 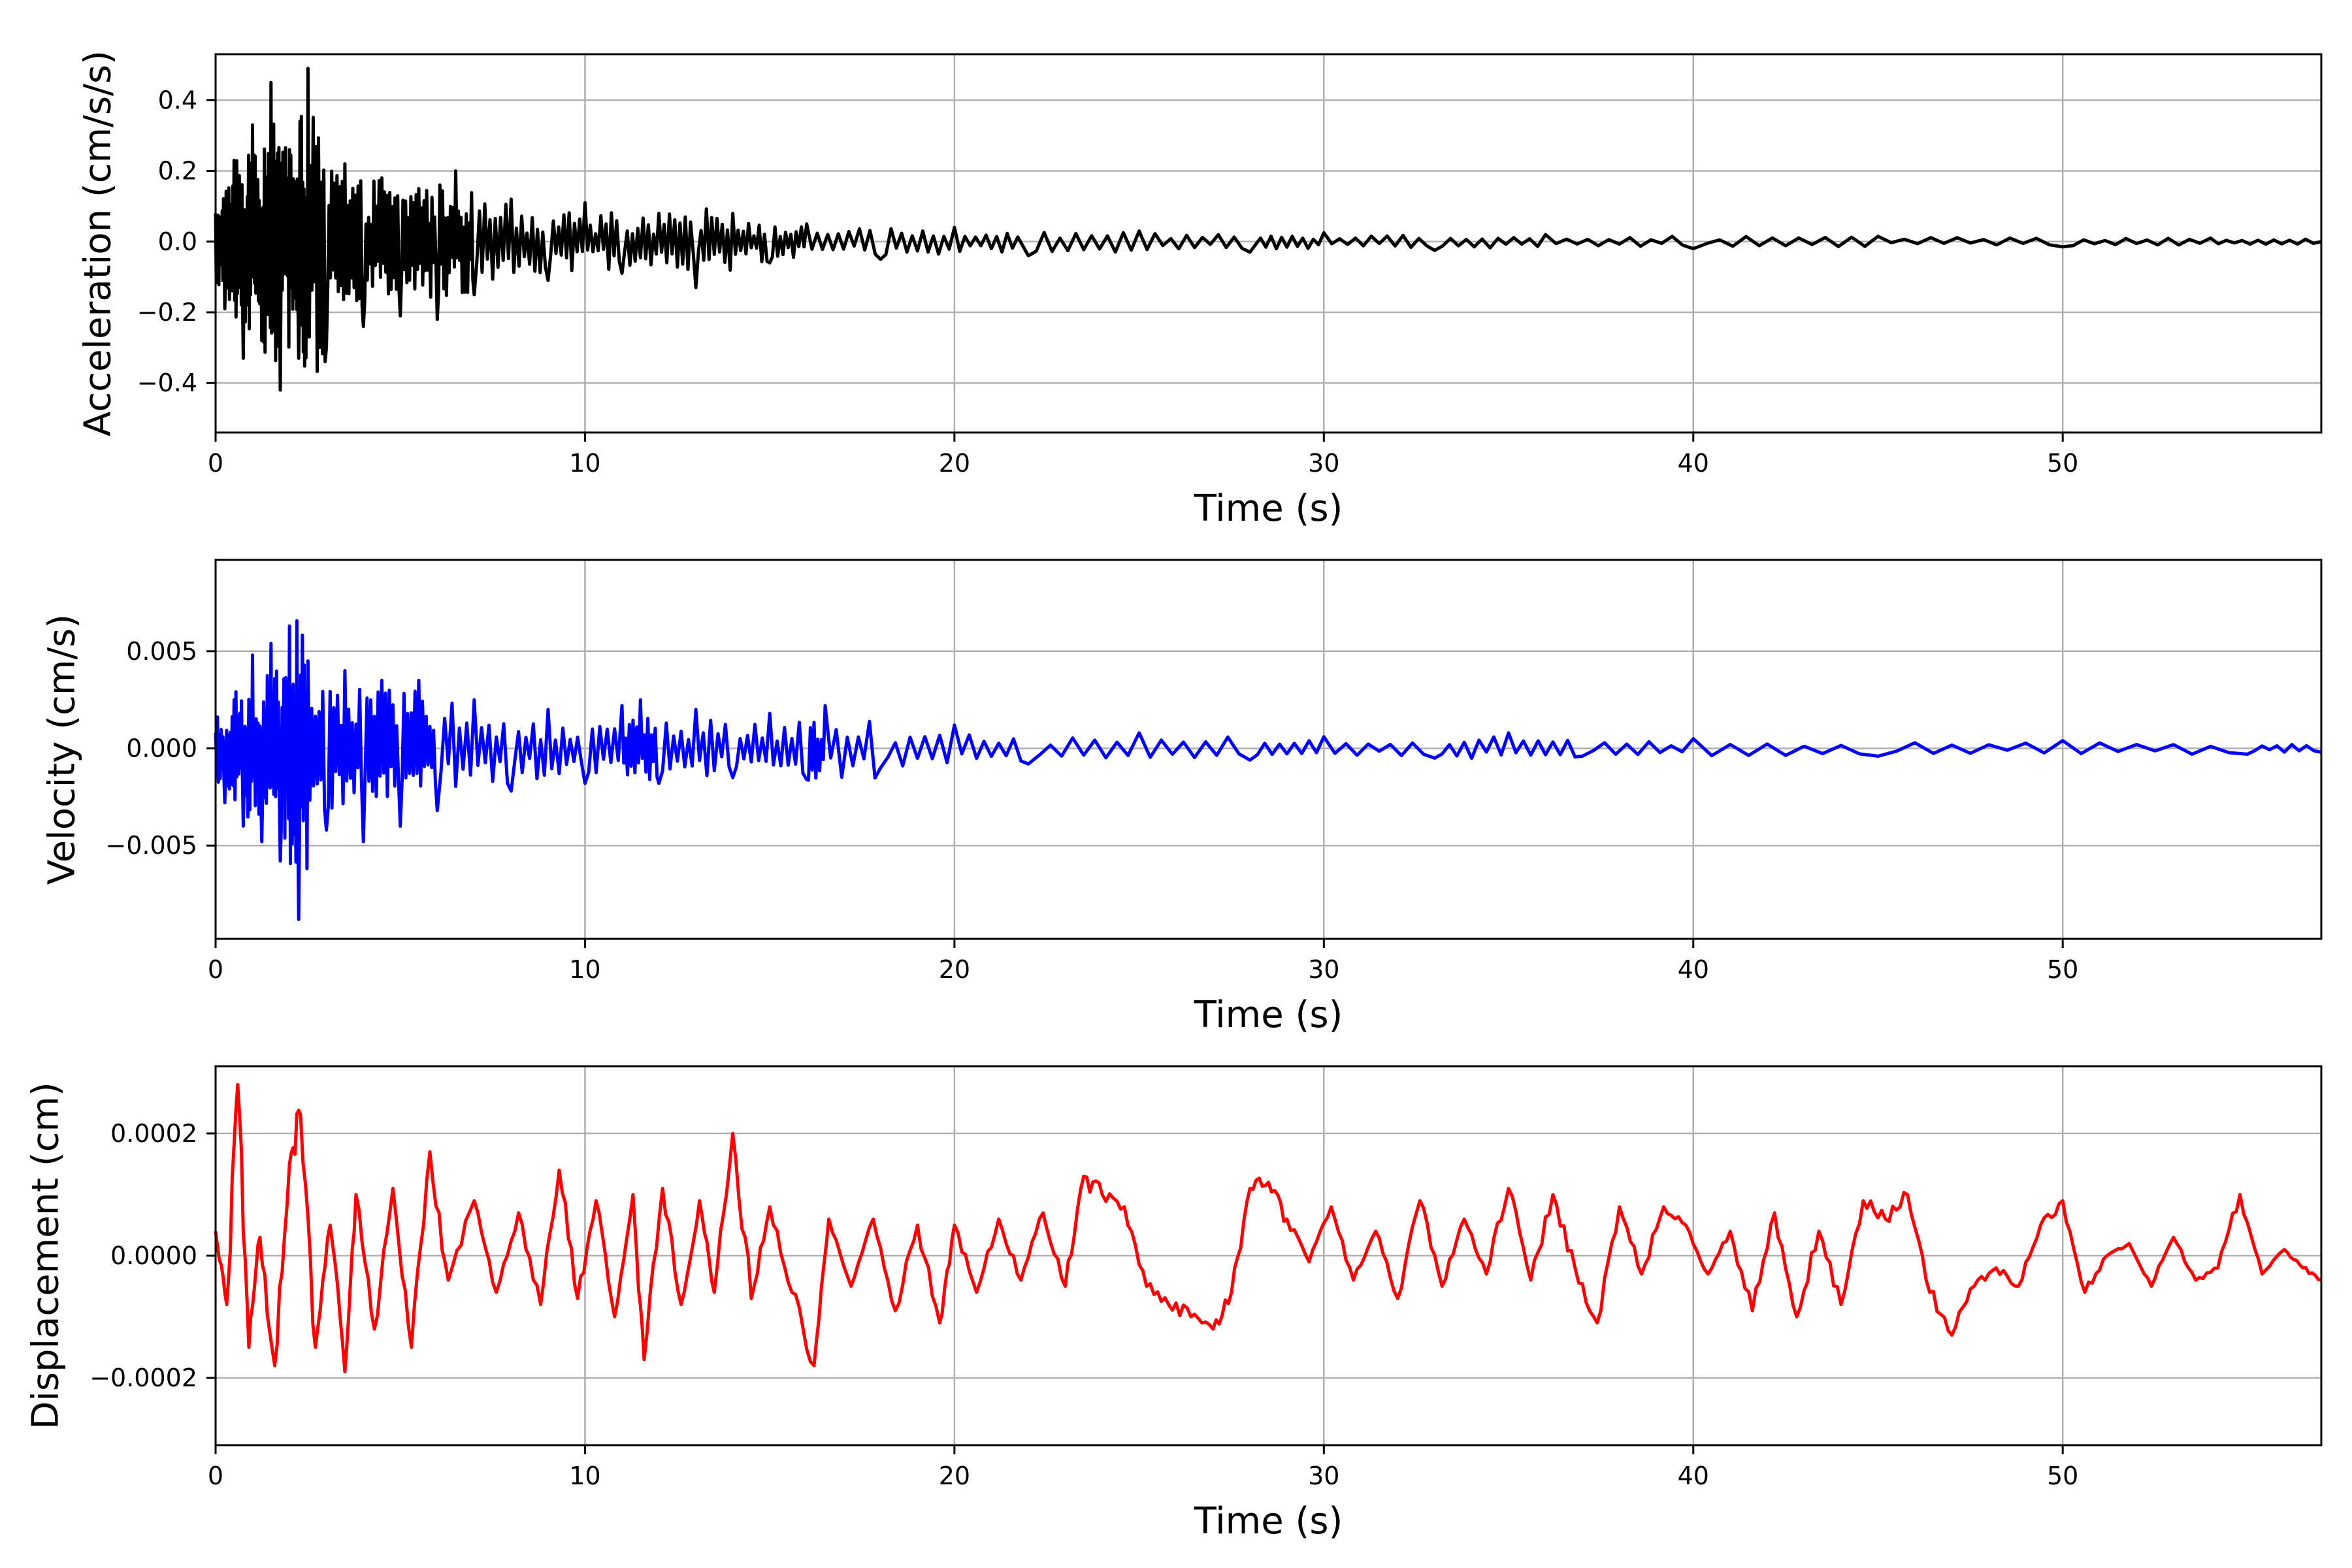 What do you see at coordinates (177, 171) in the screenshot?
I see `acceleration-y-tick-label: 0.2` at bounding box center [177, 171].